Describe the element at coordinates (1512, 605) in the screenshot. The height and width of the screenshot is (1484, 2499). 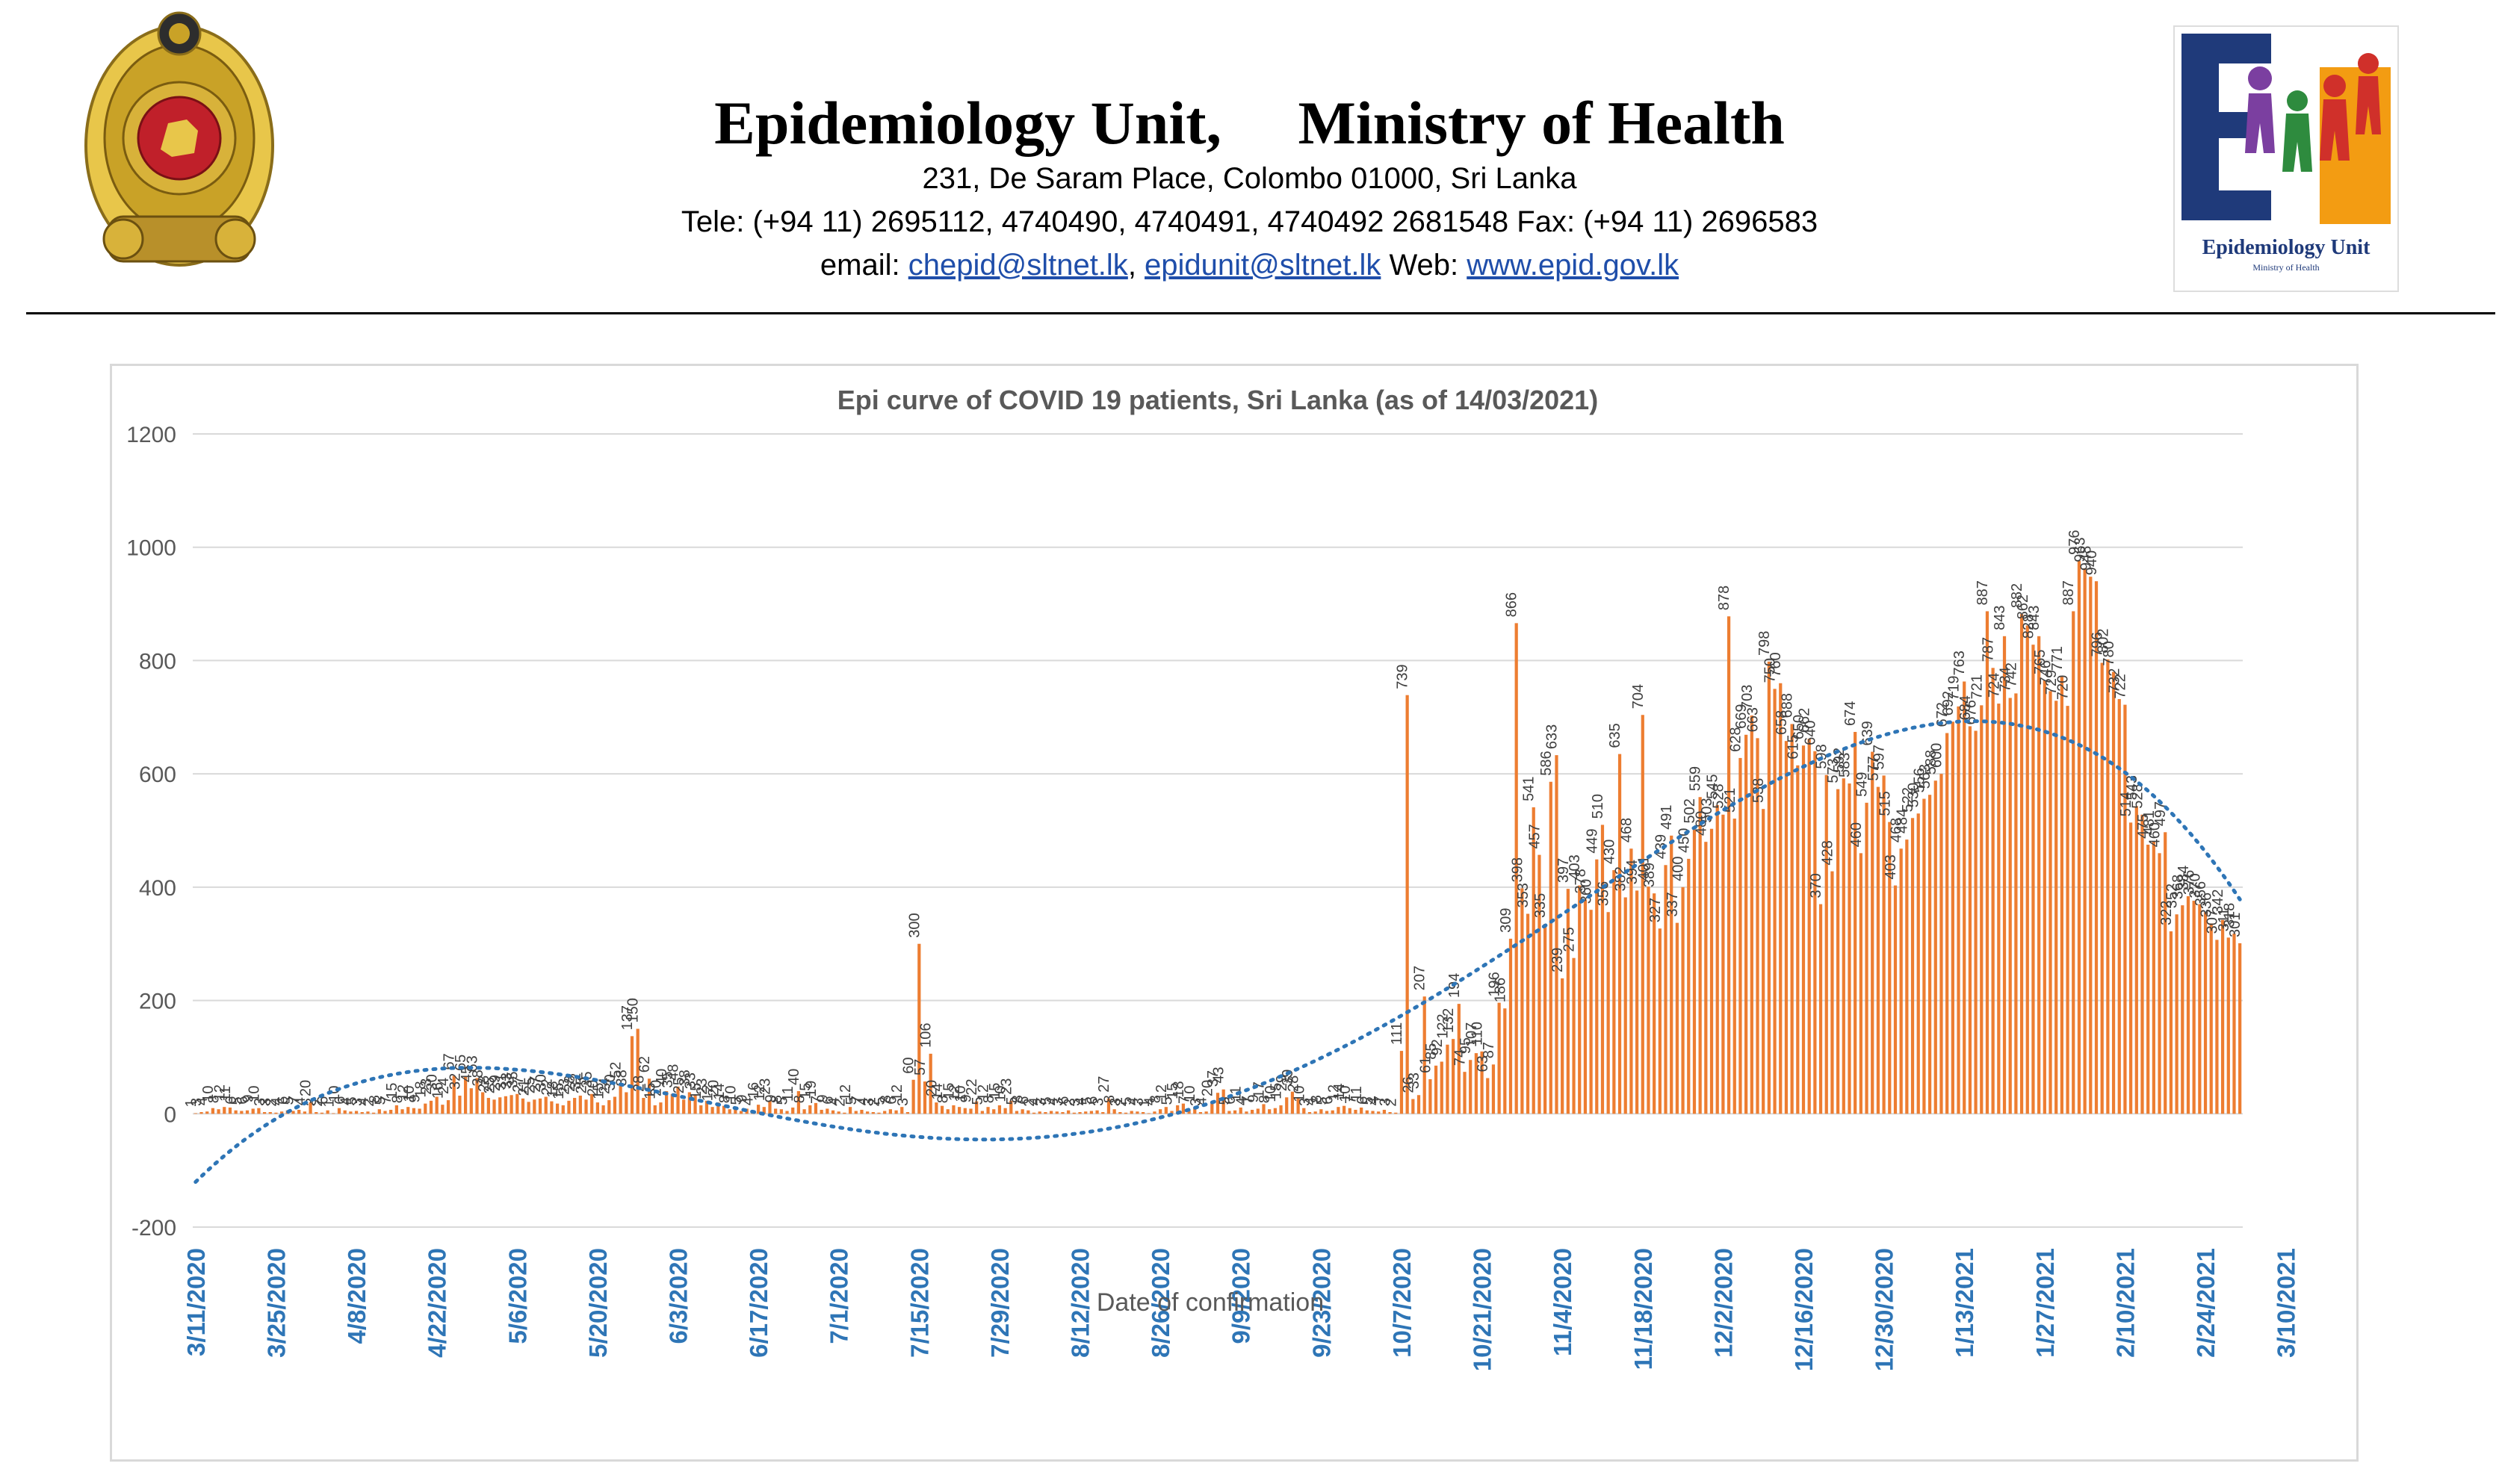
I see `data-label: 866` at that location.